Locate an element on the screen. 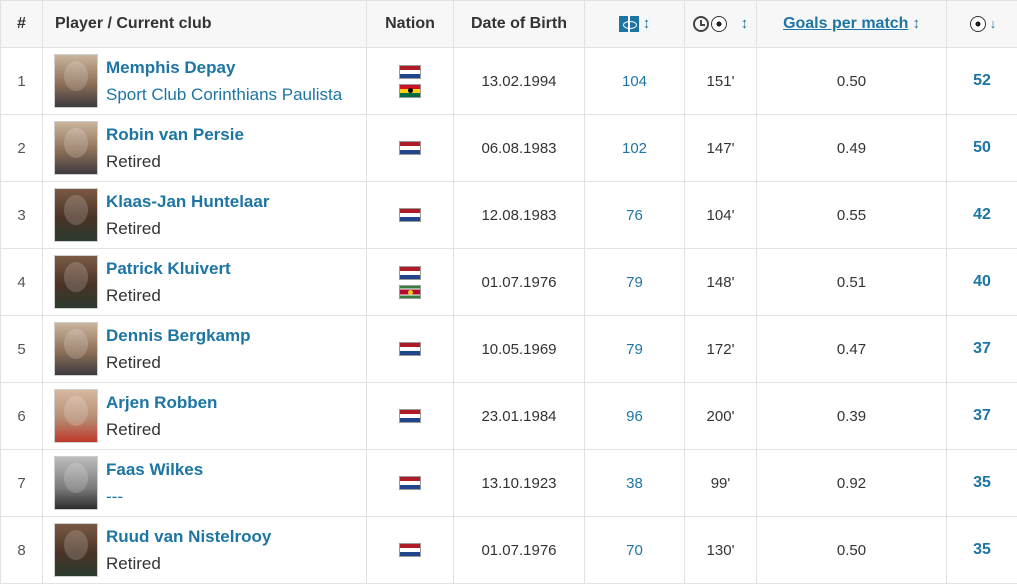 The image size is (1017, 584). goals-cell: 52 is located at coordinates (982, 81).